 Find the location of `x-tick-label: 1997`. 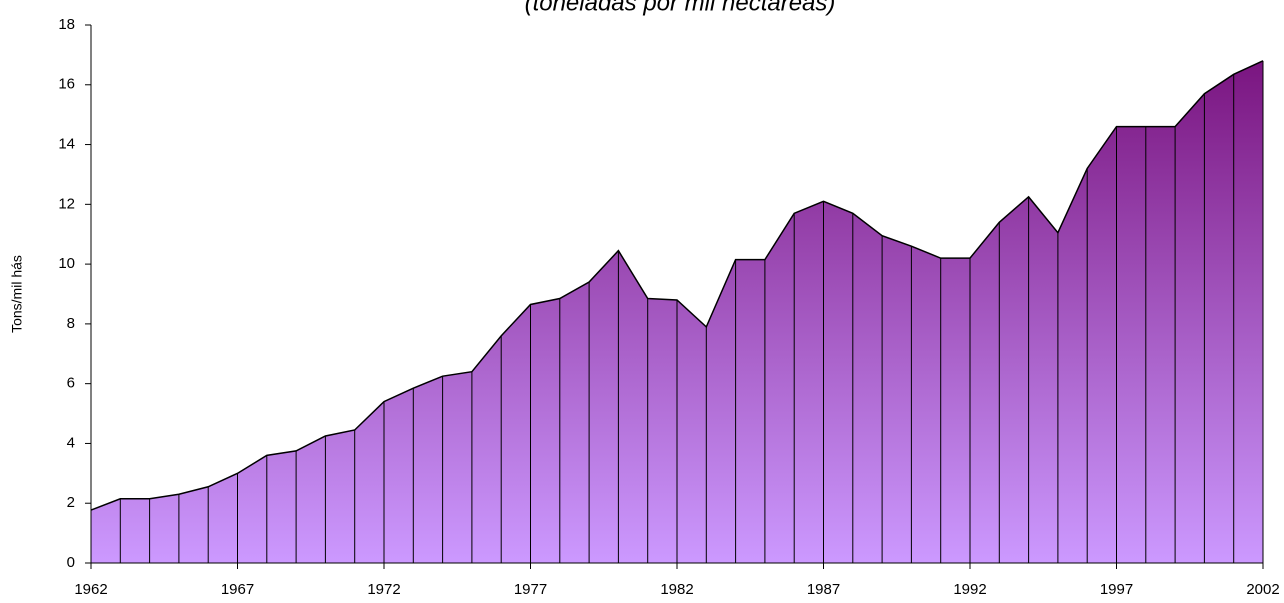

x-tick-label: 1997 is located at coordinates (1116, 589).